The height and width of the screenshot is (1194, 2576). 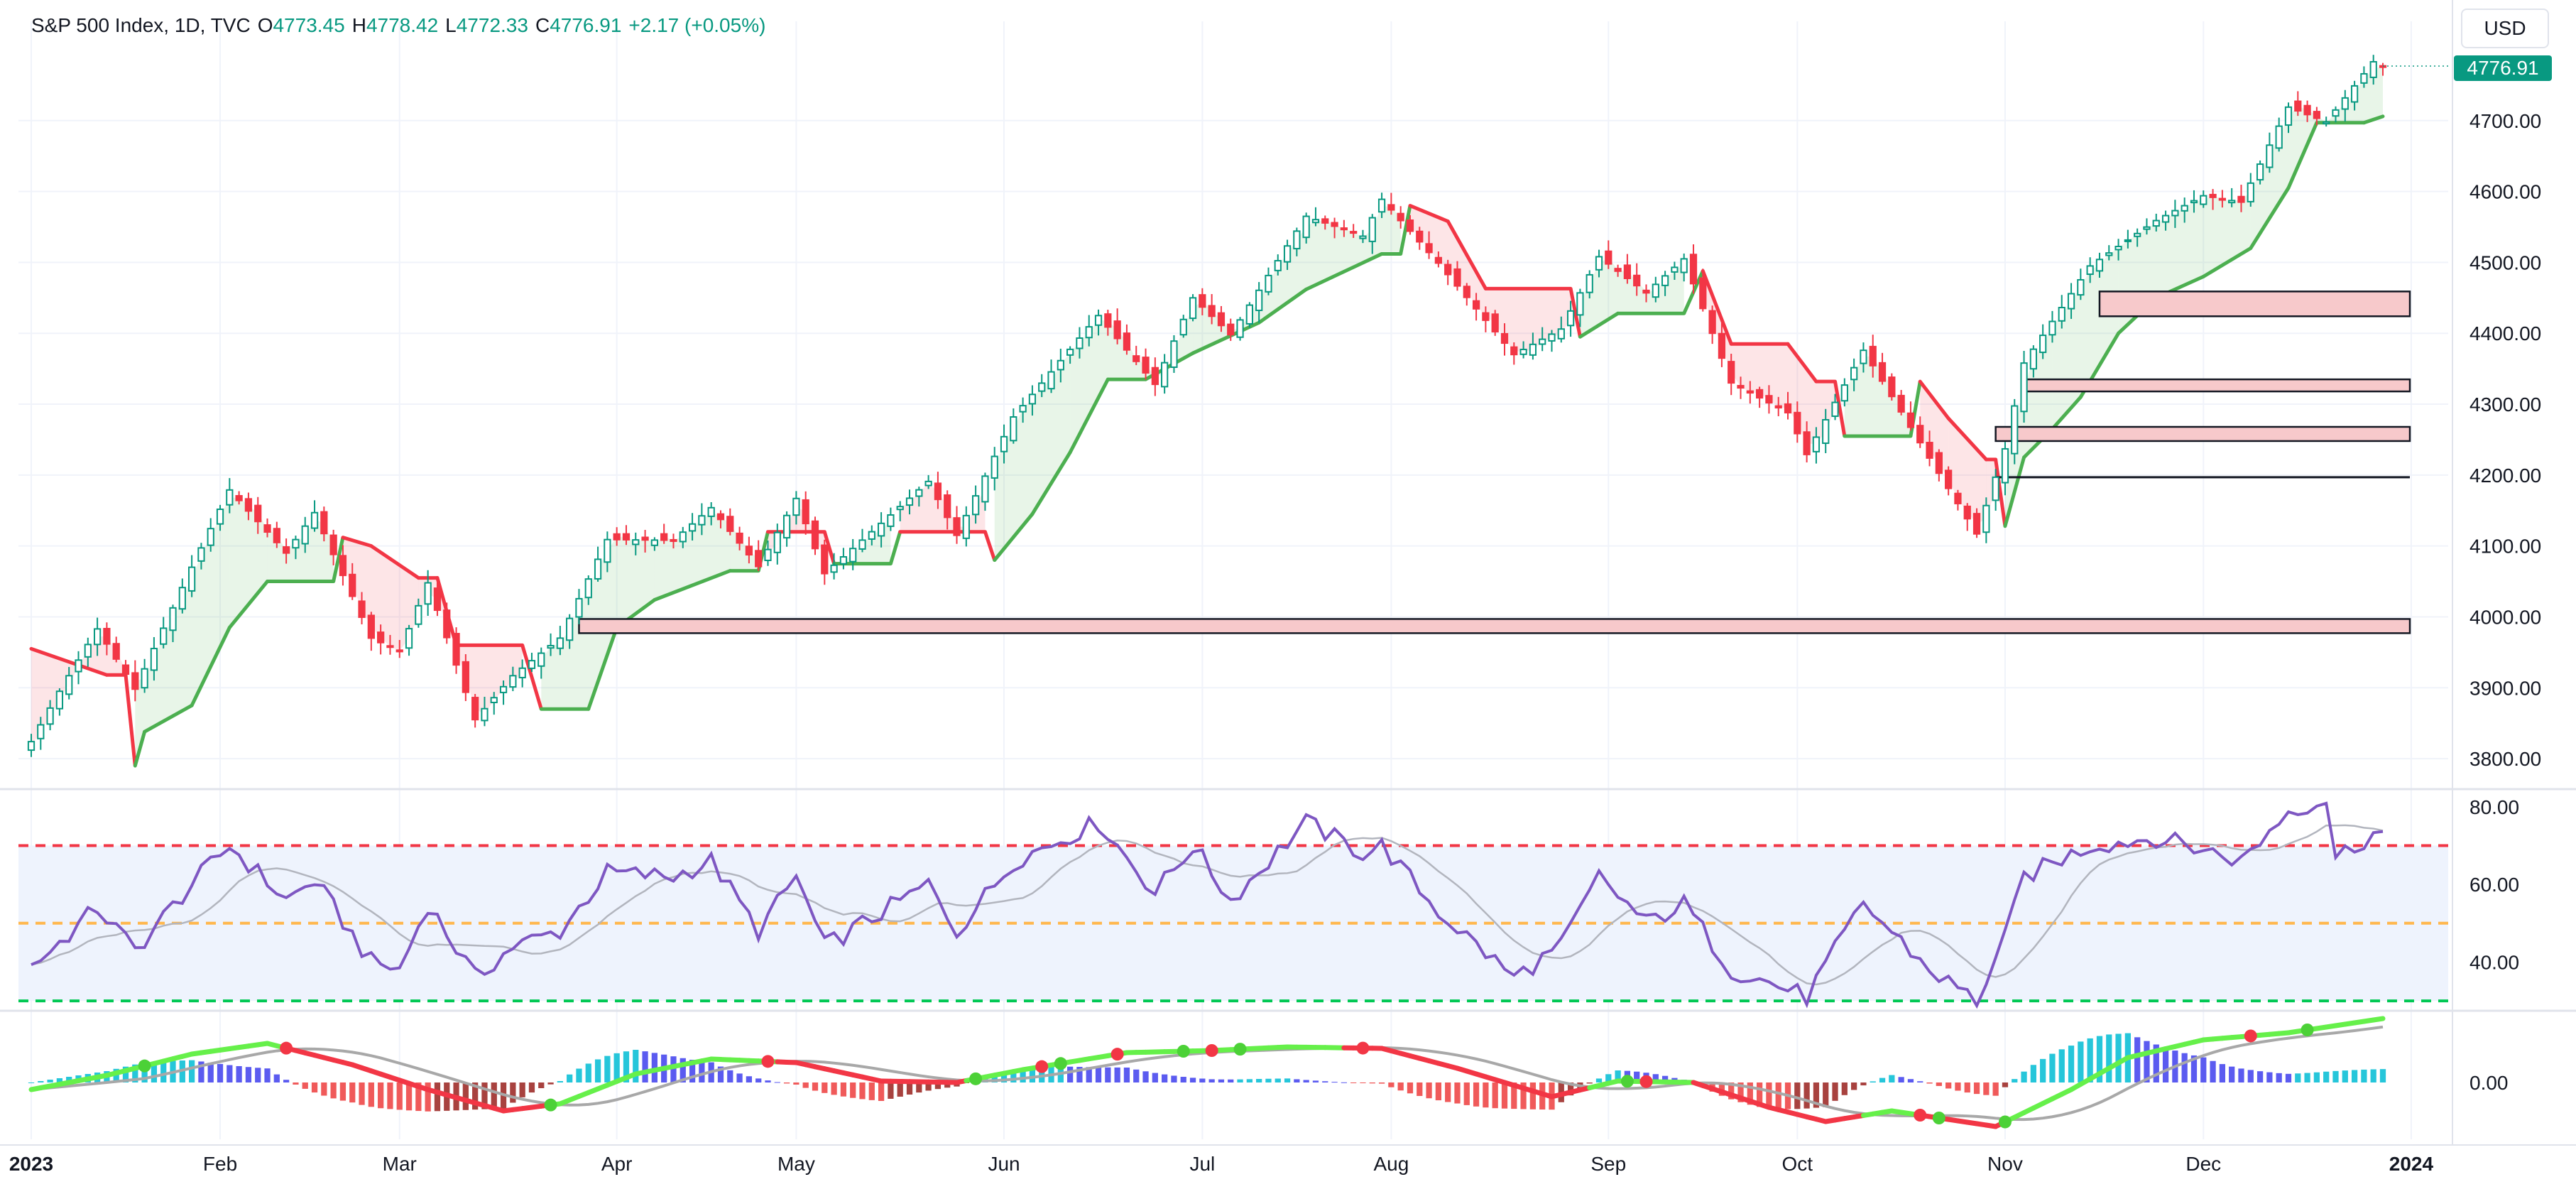 I want to click on supertrend-up-fill, so click(x=2066, y=358).